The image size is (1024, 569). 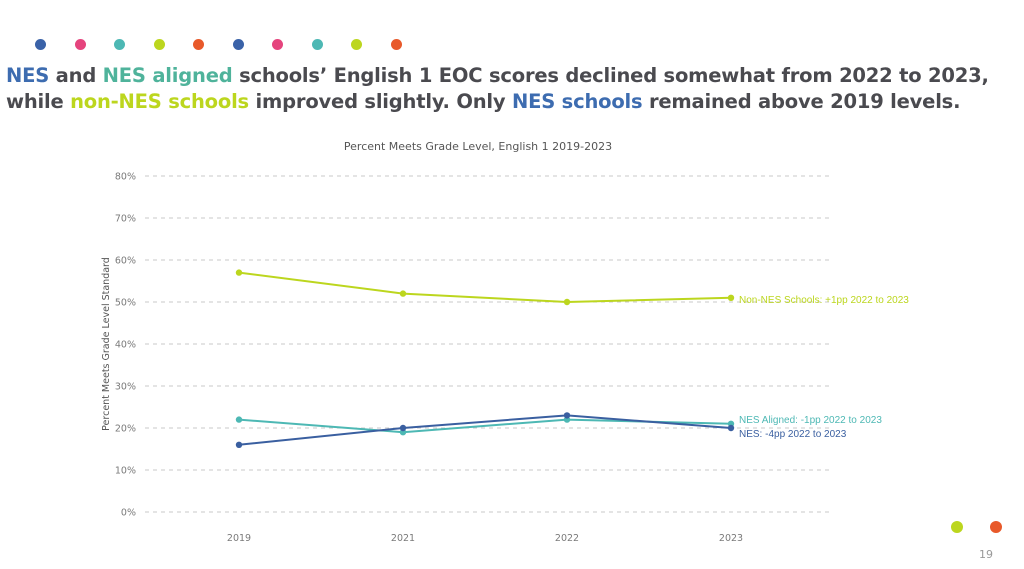 I want to click on page-number: 19, so click(x=986, y=554).